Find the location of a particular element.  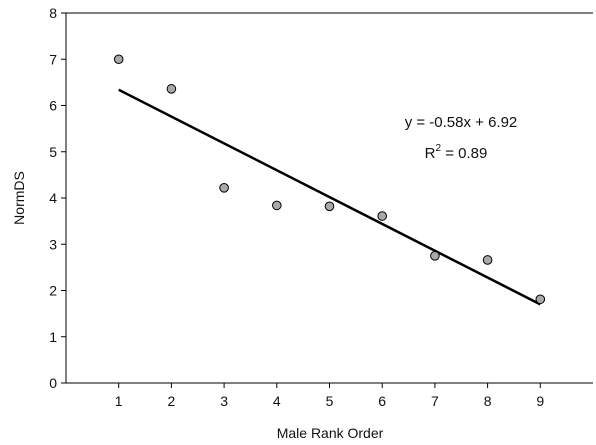

x-tick-label: 4 is located at coordinates (277, 401).